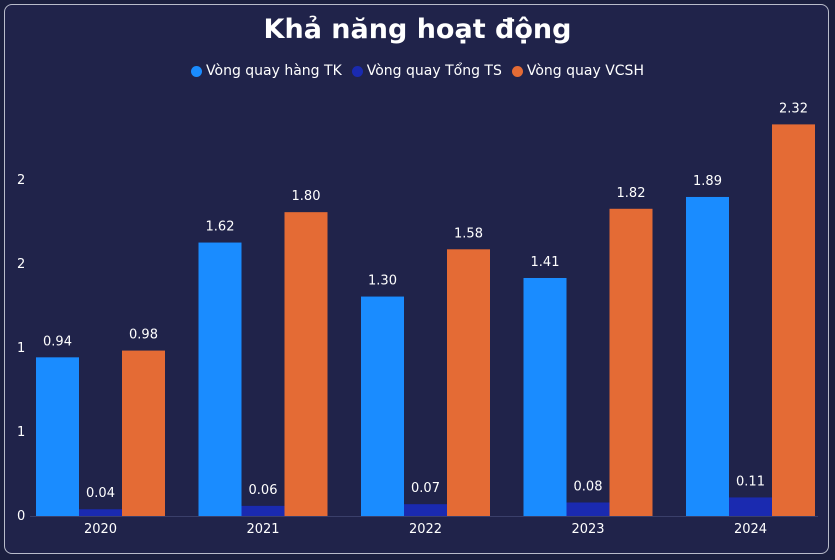 The height and width of the screenshot is (560, 835). What do you see at coordinates (545, 262) in the screenshot?
I see `data-label: 1.41` at bounding box center [545, 262].